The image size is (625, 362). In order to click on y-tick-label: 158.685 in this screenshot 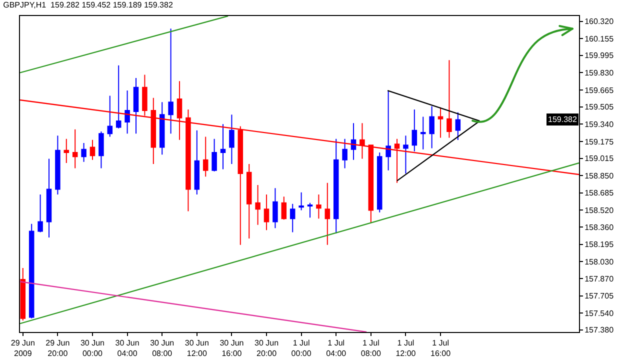, I will do `click(599, 193)`.